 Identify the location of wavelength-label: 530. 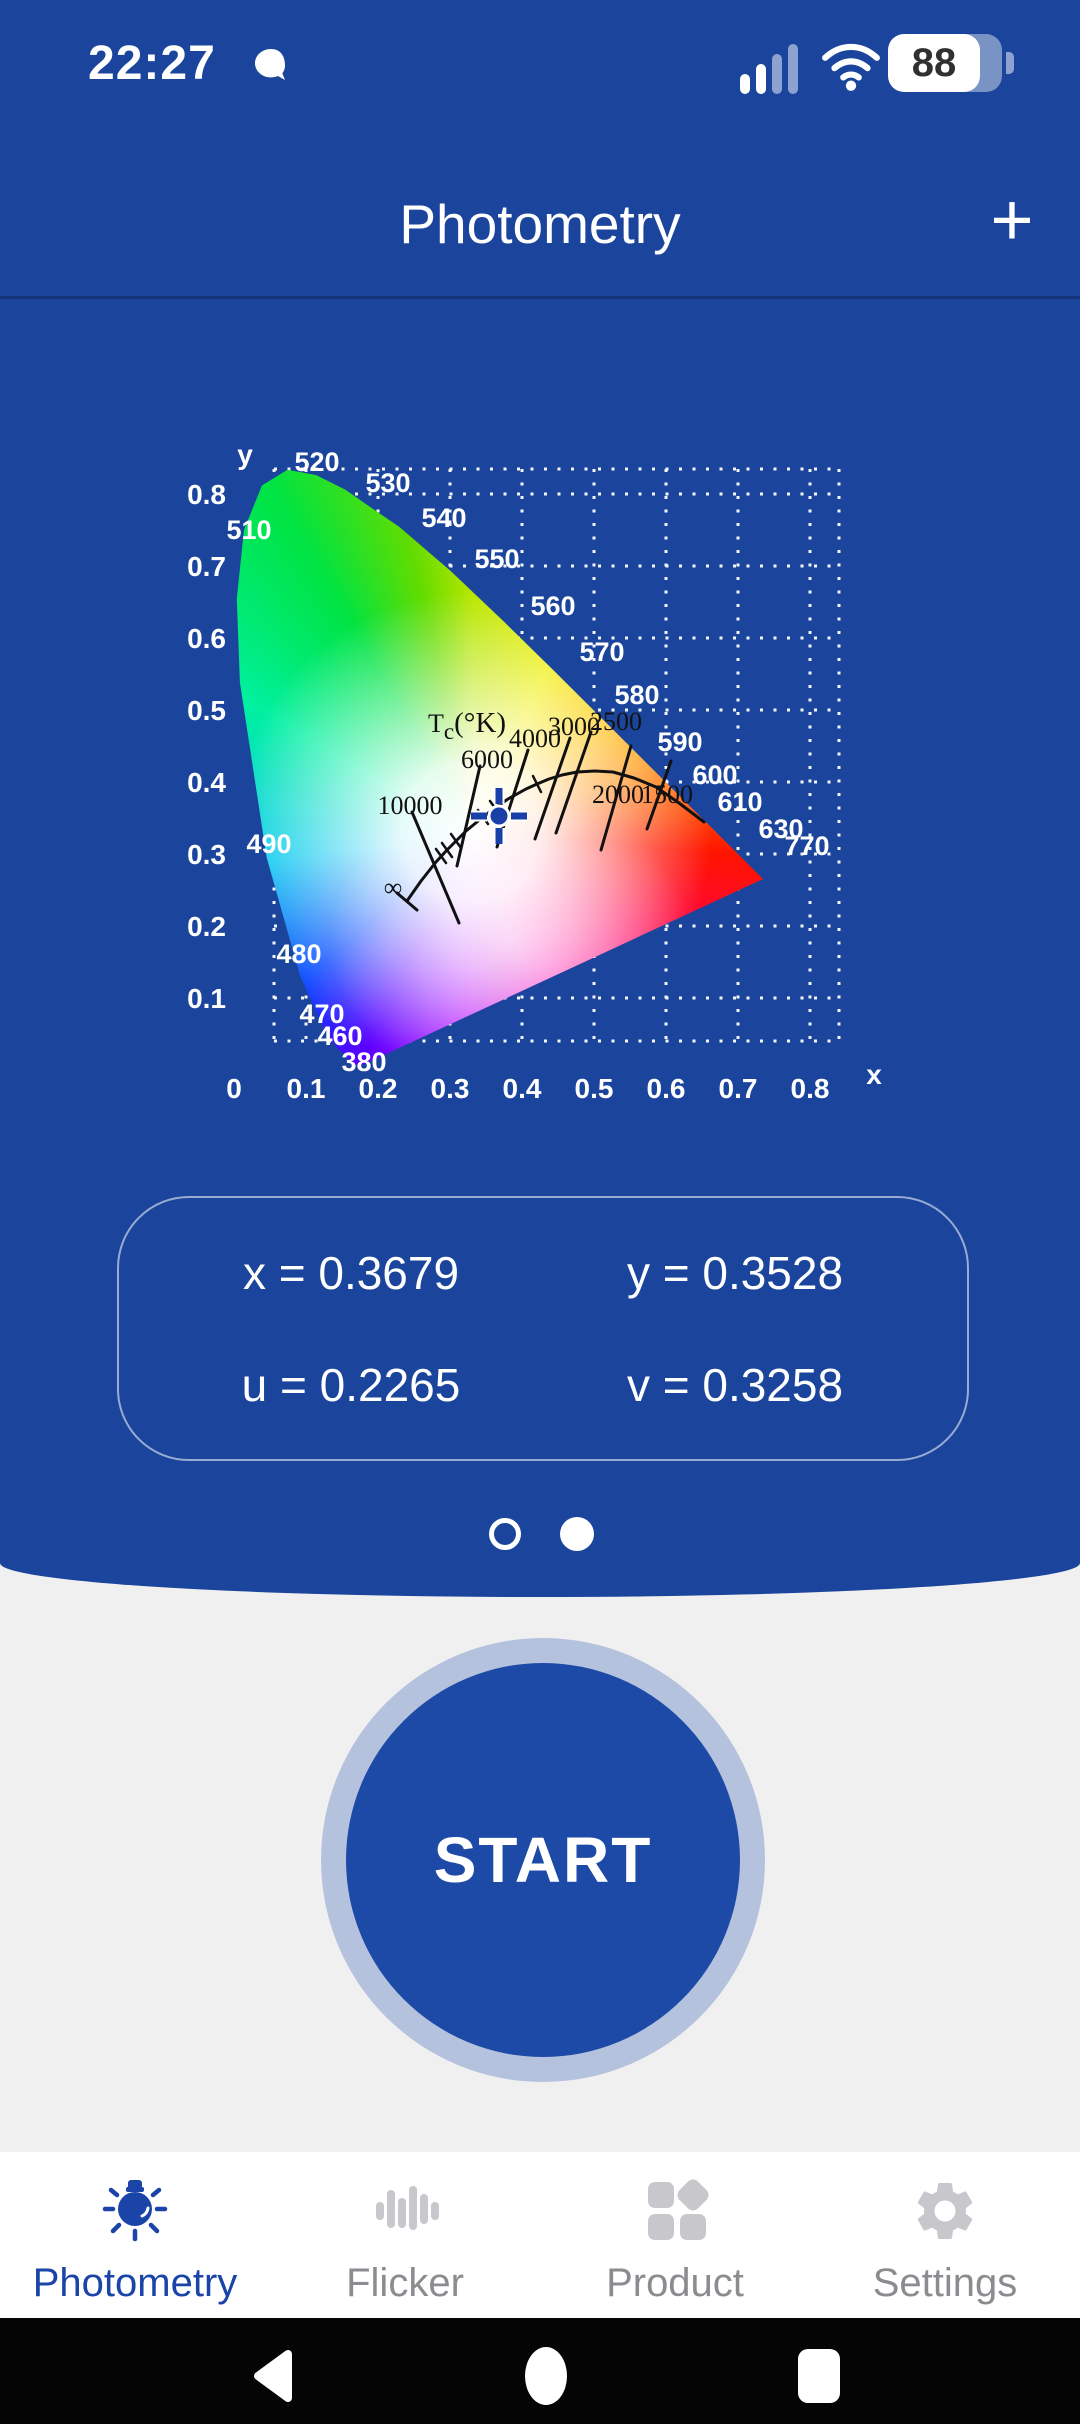
(387, 483).